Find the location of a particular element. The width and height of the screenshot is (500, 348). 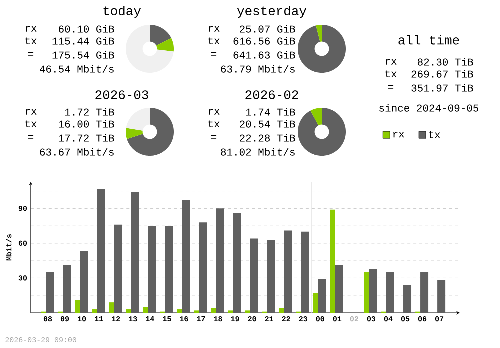

text: all time is located at coordinates (429, 40).